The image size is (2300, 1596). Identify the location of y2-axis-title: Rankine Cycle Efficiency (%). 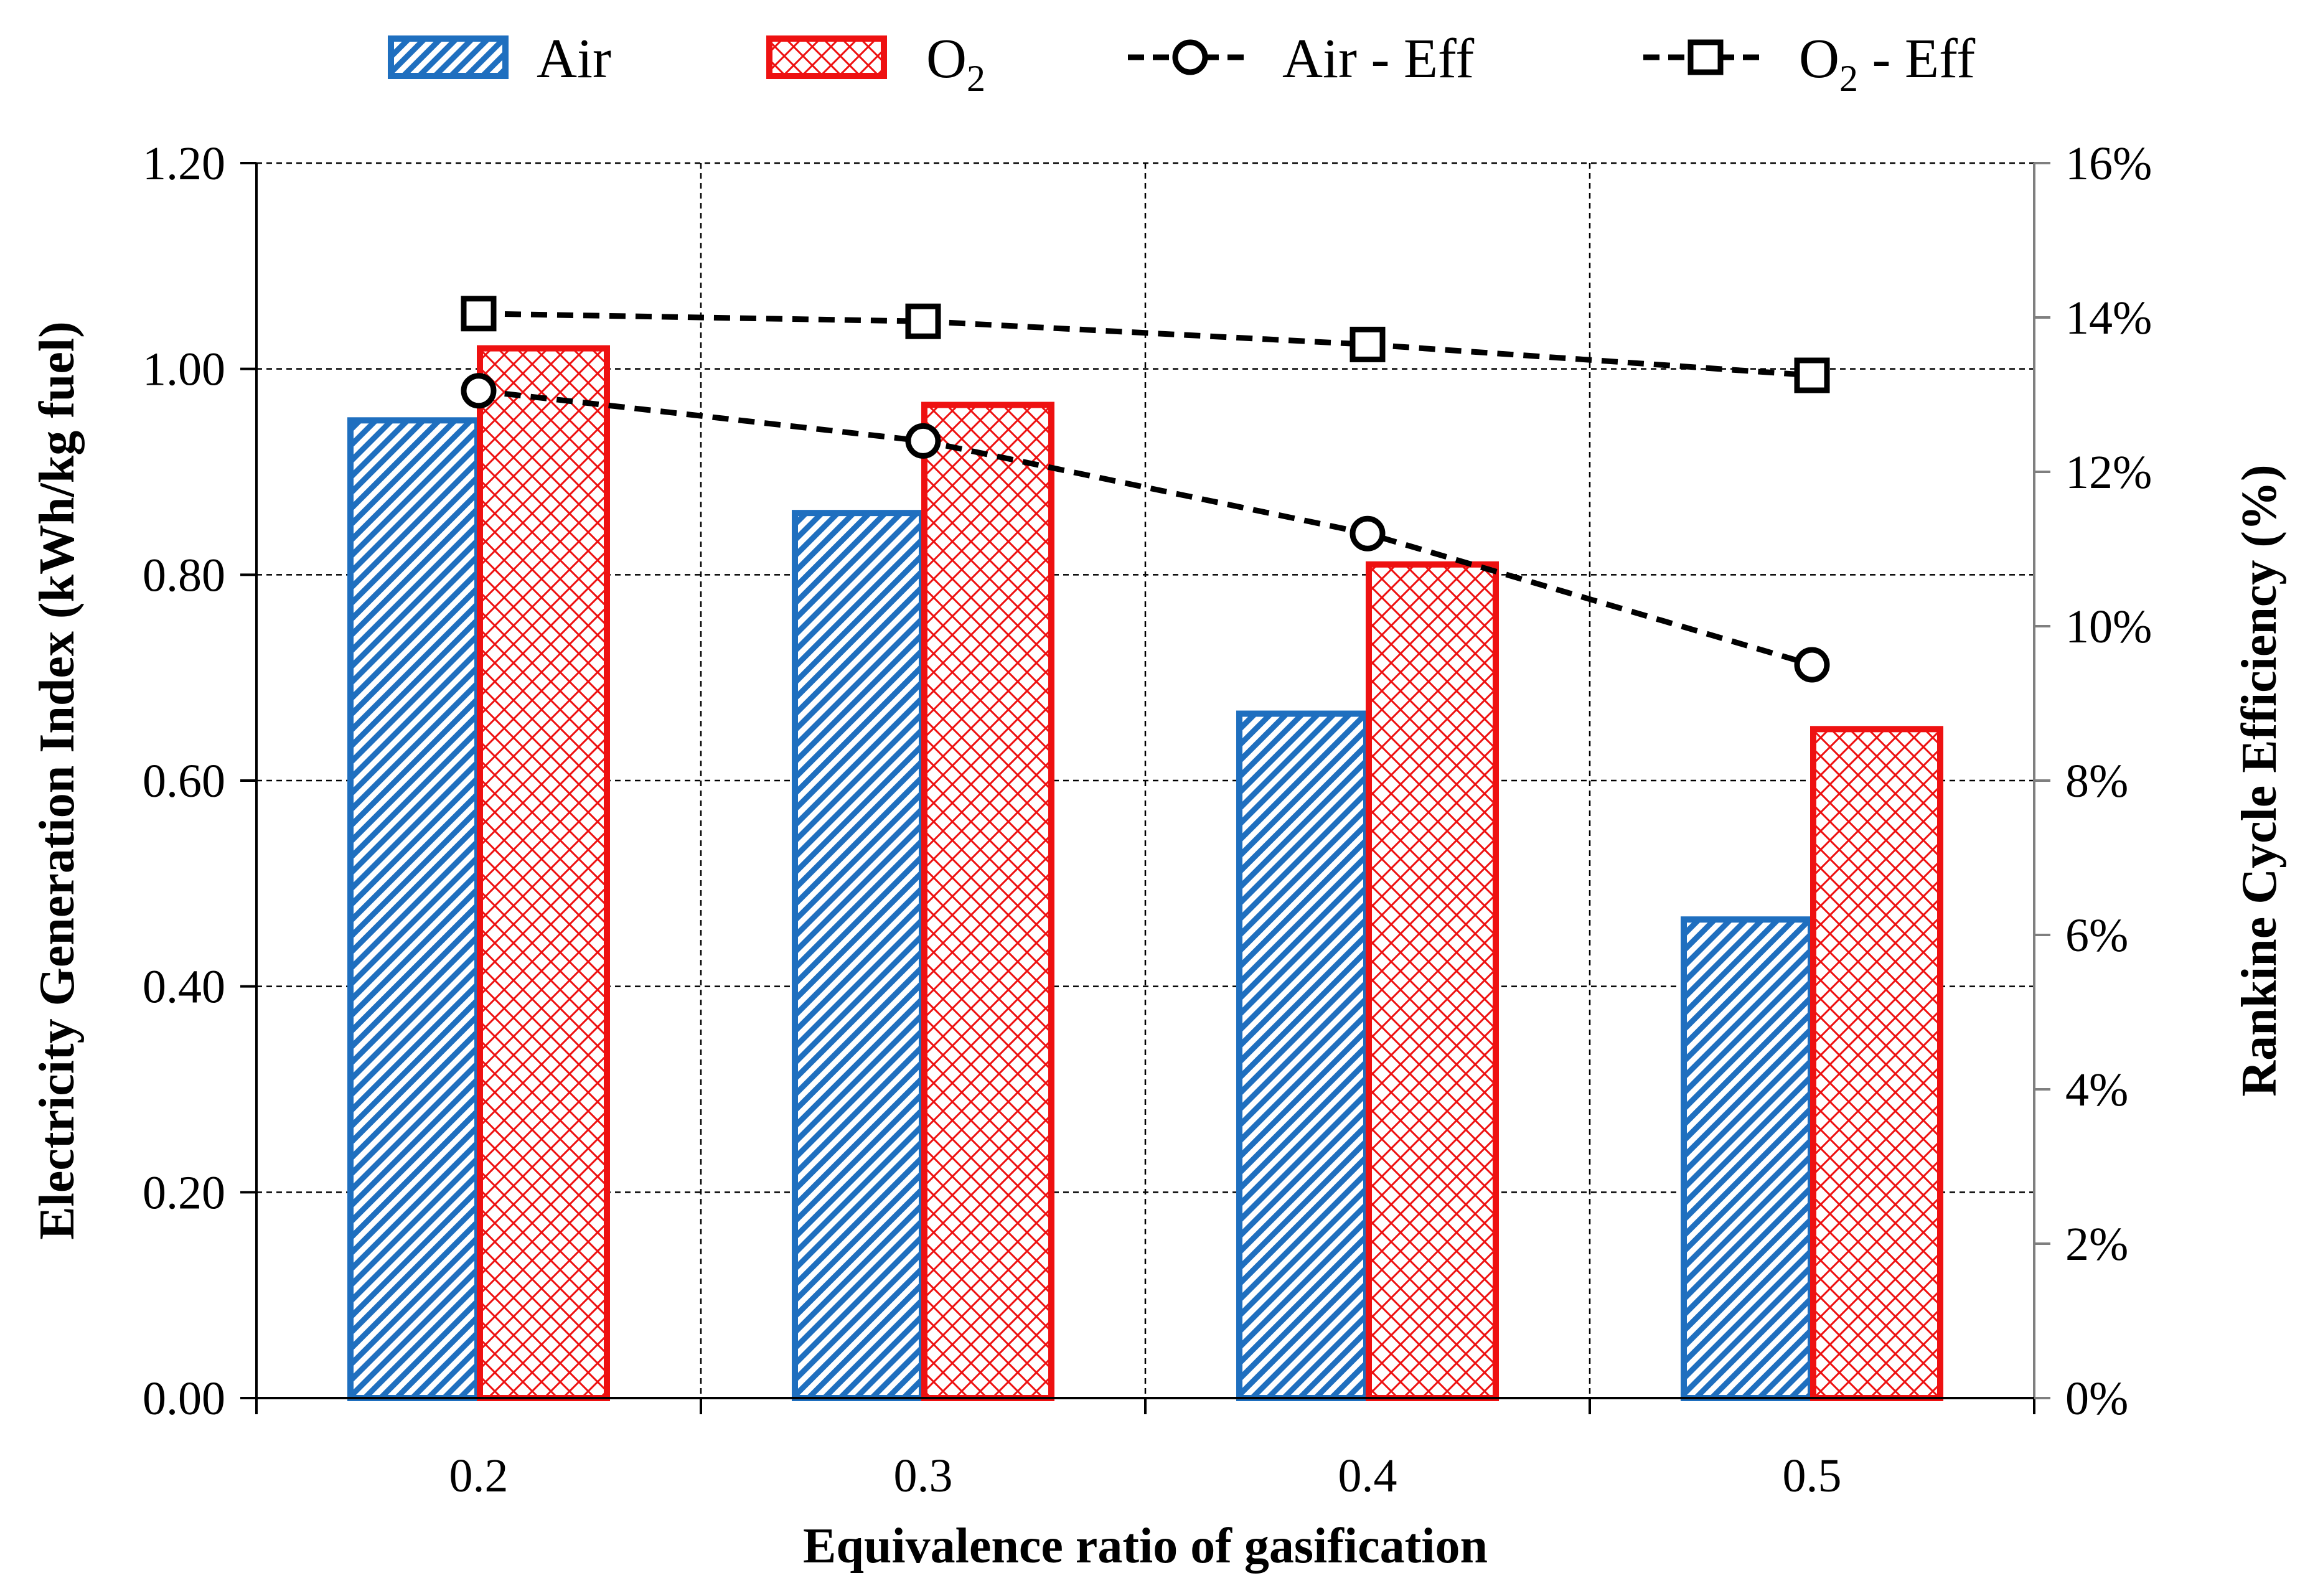
(2259, 780).